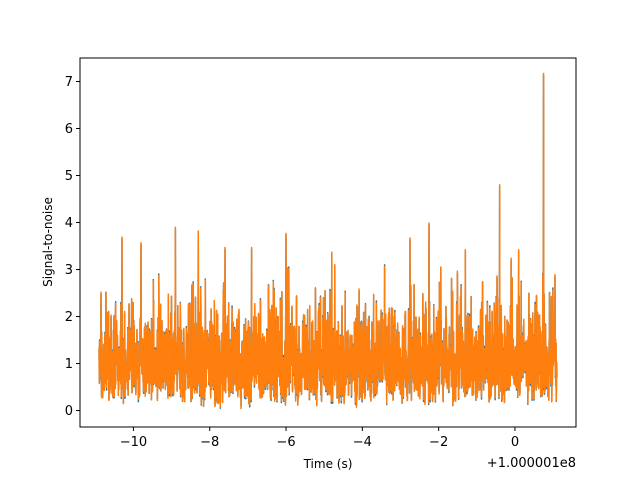  What do you see at coordinates (362, 442) in the screenshot?
I see `x-tick-label: −4` at bounding box center [362, 442].